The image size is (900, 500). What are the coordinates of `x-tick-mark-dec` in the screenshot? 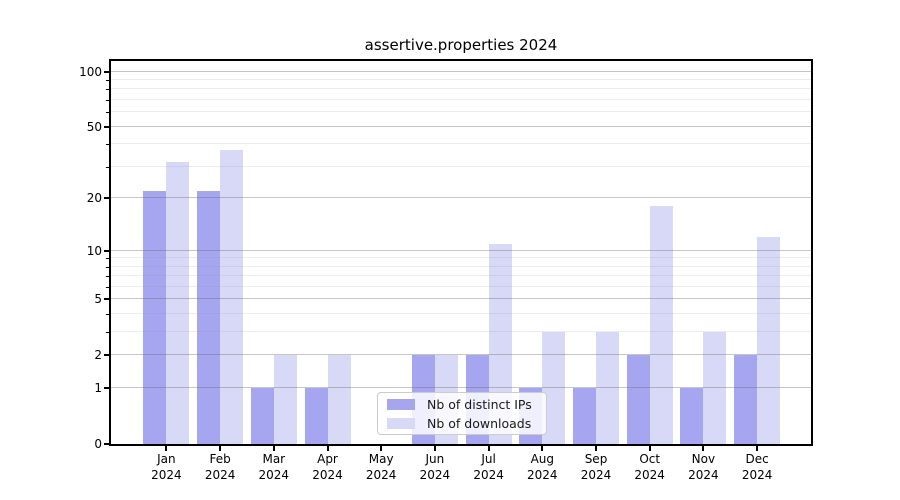 It's located at (757, 448).